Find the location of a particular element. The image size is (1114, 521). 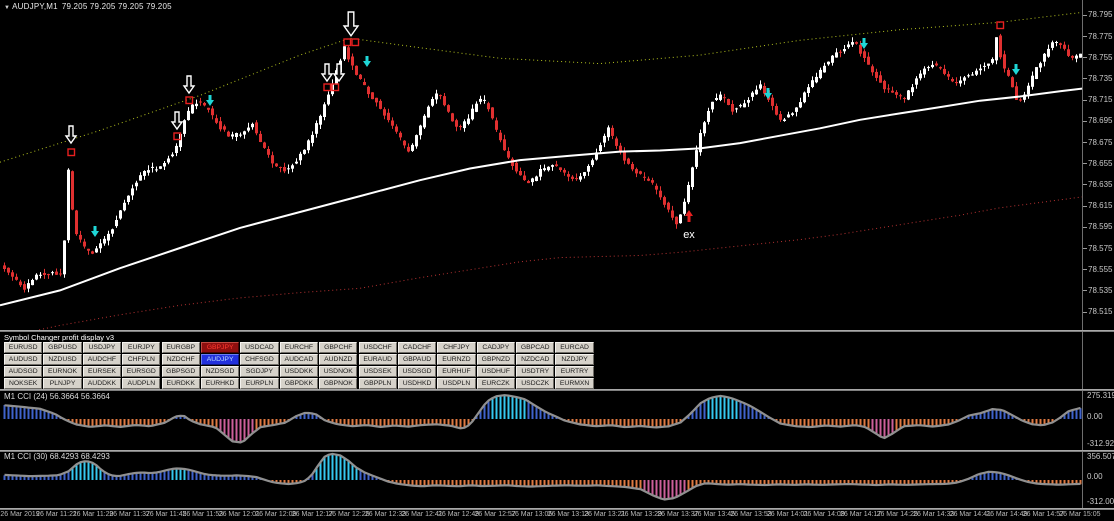

symbol-button-EURSEK: EURSEK is located at coordinates (102, 371).